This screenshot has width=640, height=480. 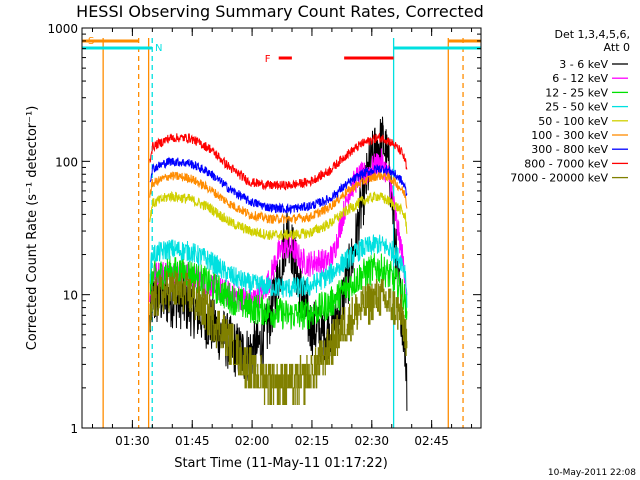 What do you see at coordinates (281, 50) in the screenshot?
I see `flag-bars: S N F` at bounding box center [281, 50].